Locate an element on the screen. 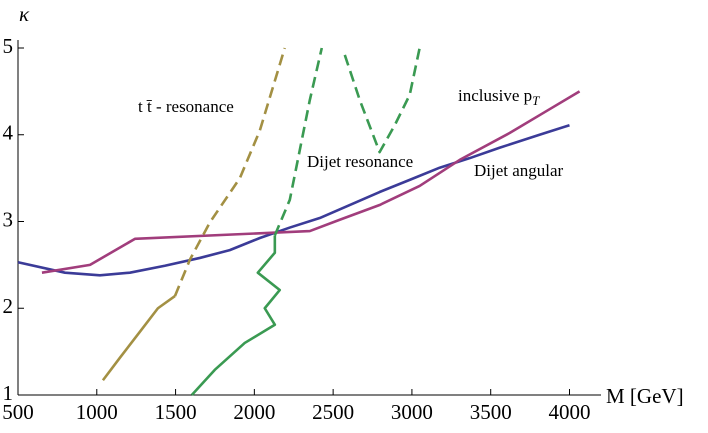 This screenshot has height=433, width=708. x-tick-label: 2500 is located at coordinates (333, 412).